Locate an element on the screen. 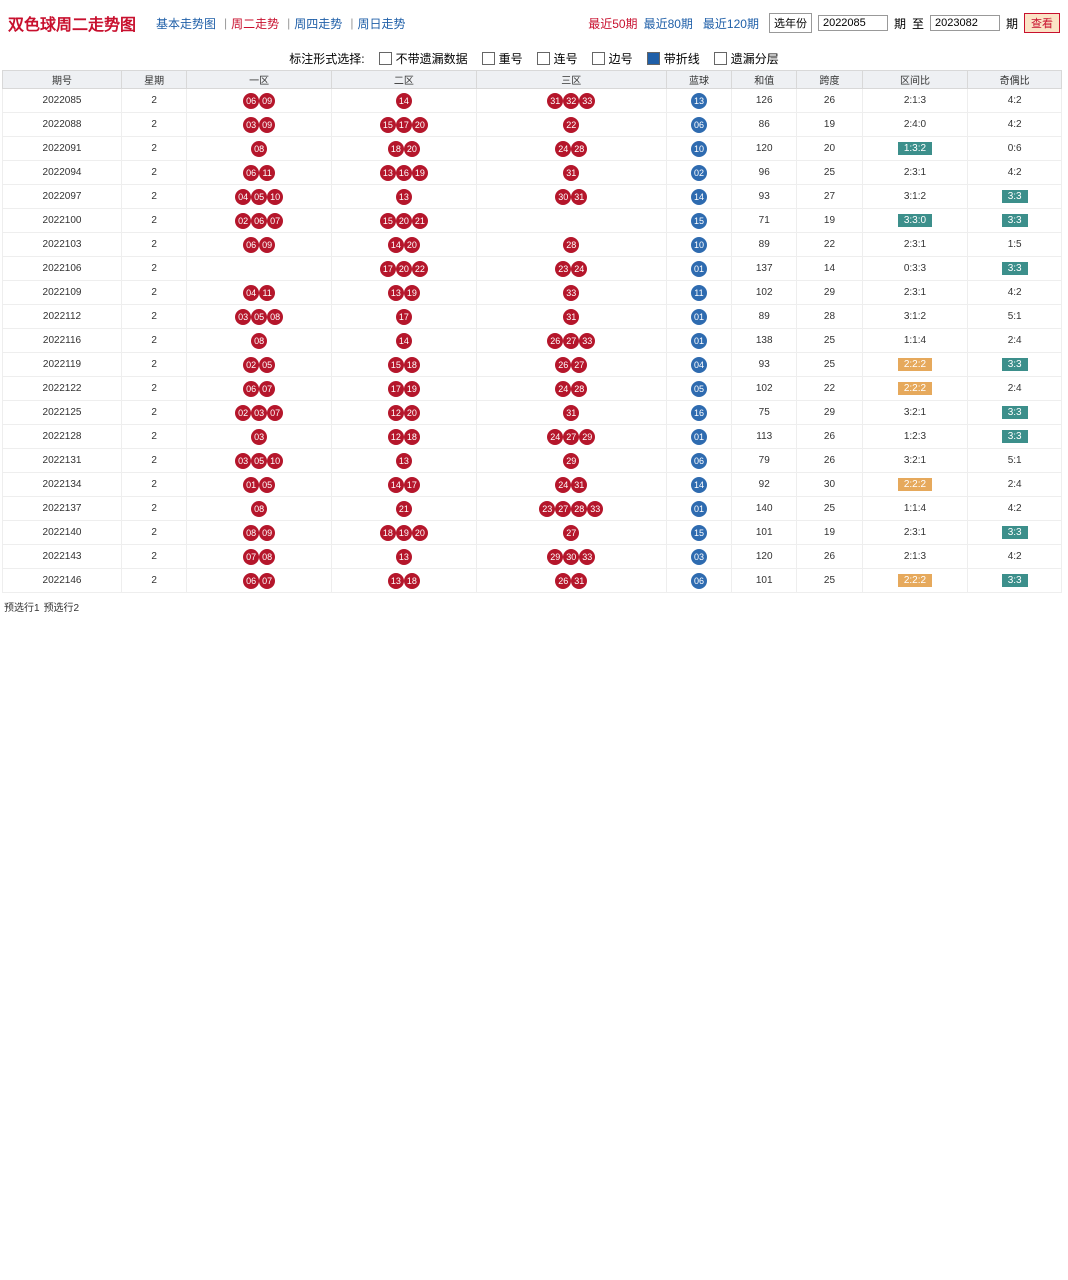  opt-no-omit: 不带遗漏数据 is located at coordinates (423, 58).